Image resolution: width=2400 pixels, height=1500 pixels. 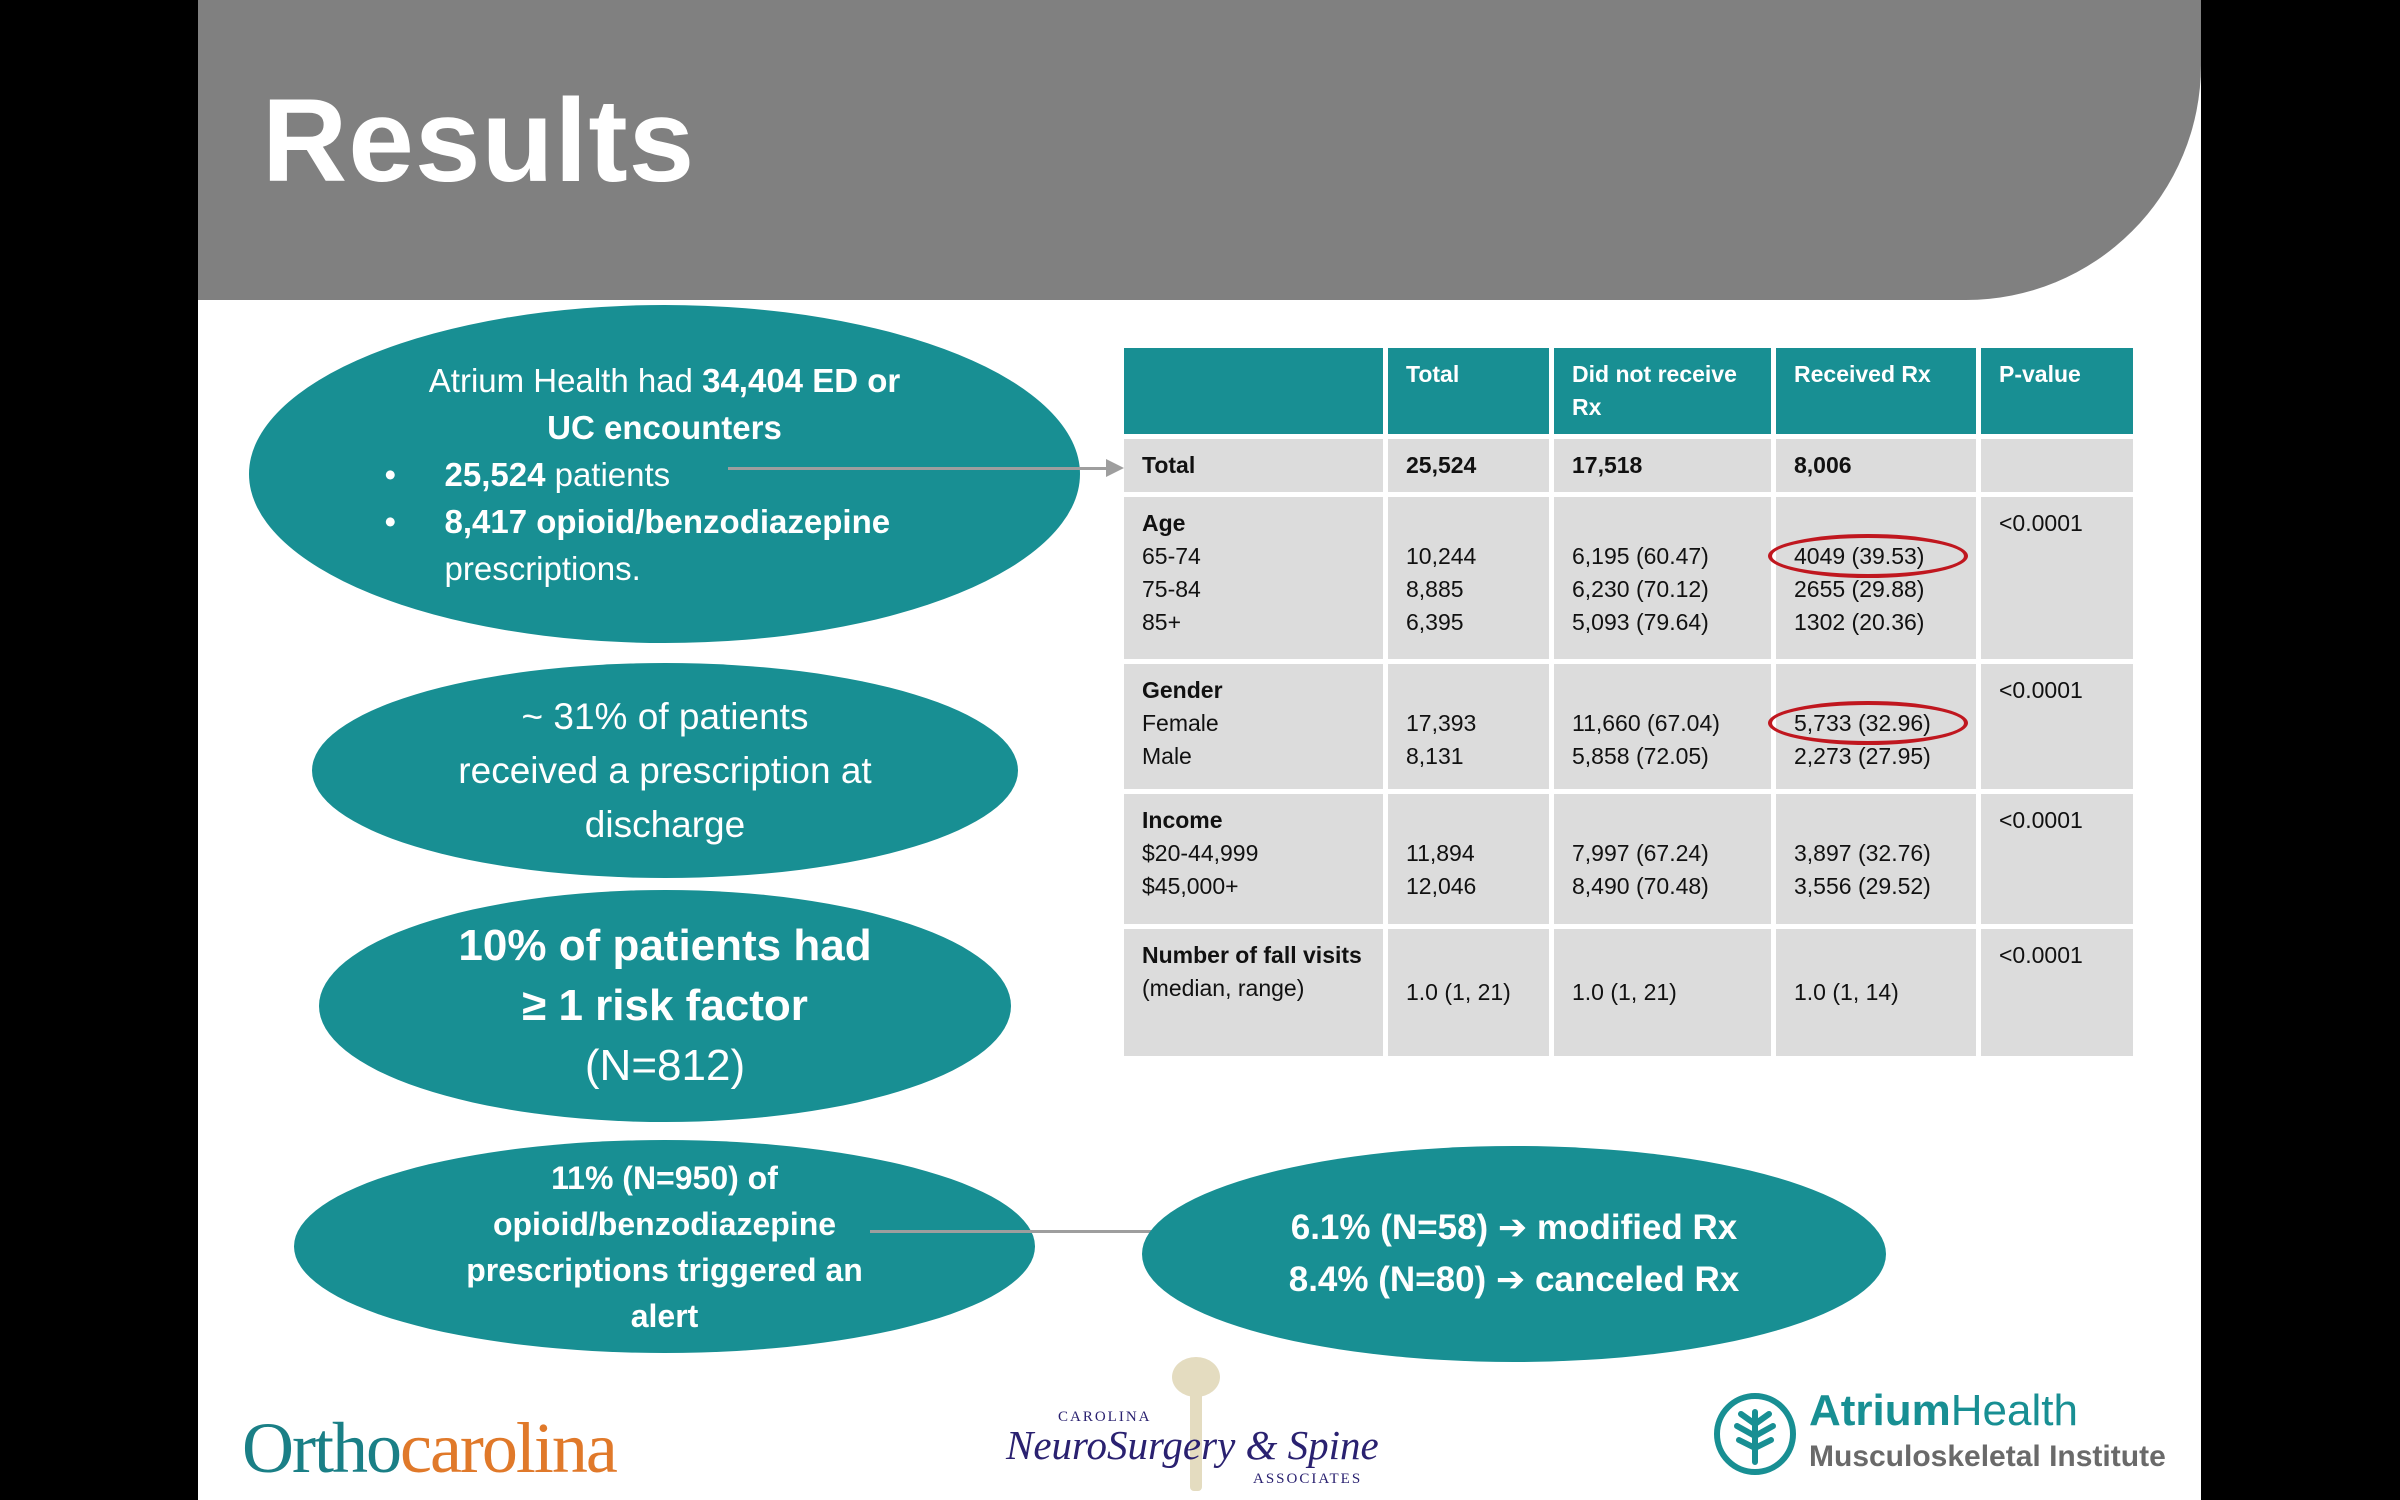 I want to click on cell: 11,894 12,046, so click(x=1471, y=861).